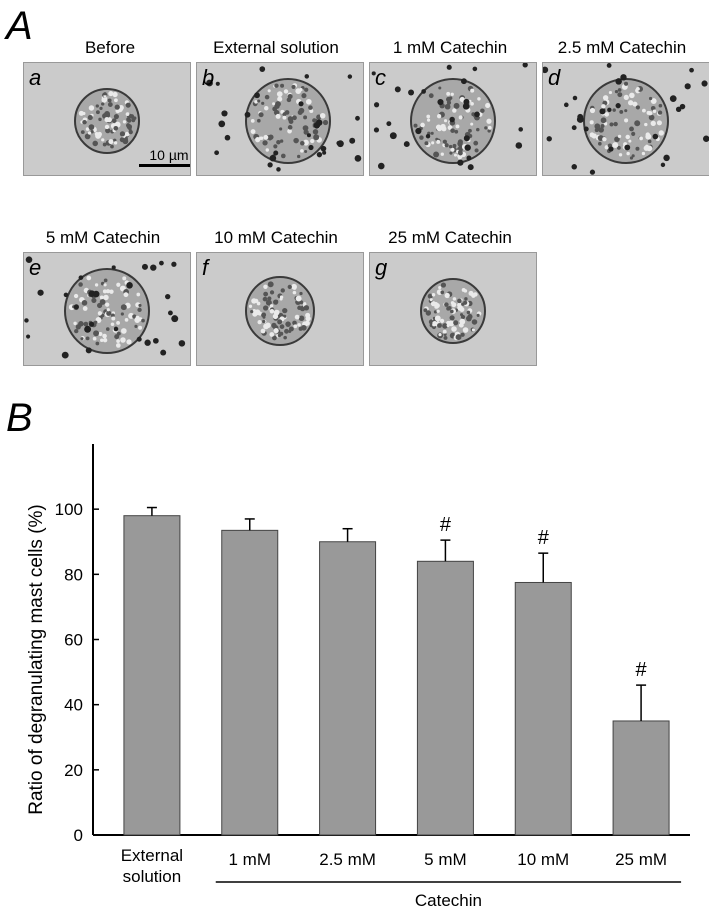 The width and height of the screenshot is (709, 908). What do you see at coordinates (641, 859) in the screenshot?
I see `x-tick-label: 25 mM` at bounding box center [641, 859].